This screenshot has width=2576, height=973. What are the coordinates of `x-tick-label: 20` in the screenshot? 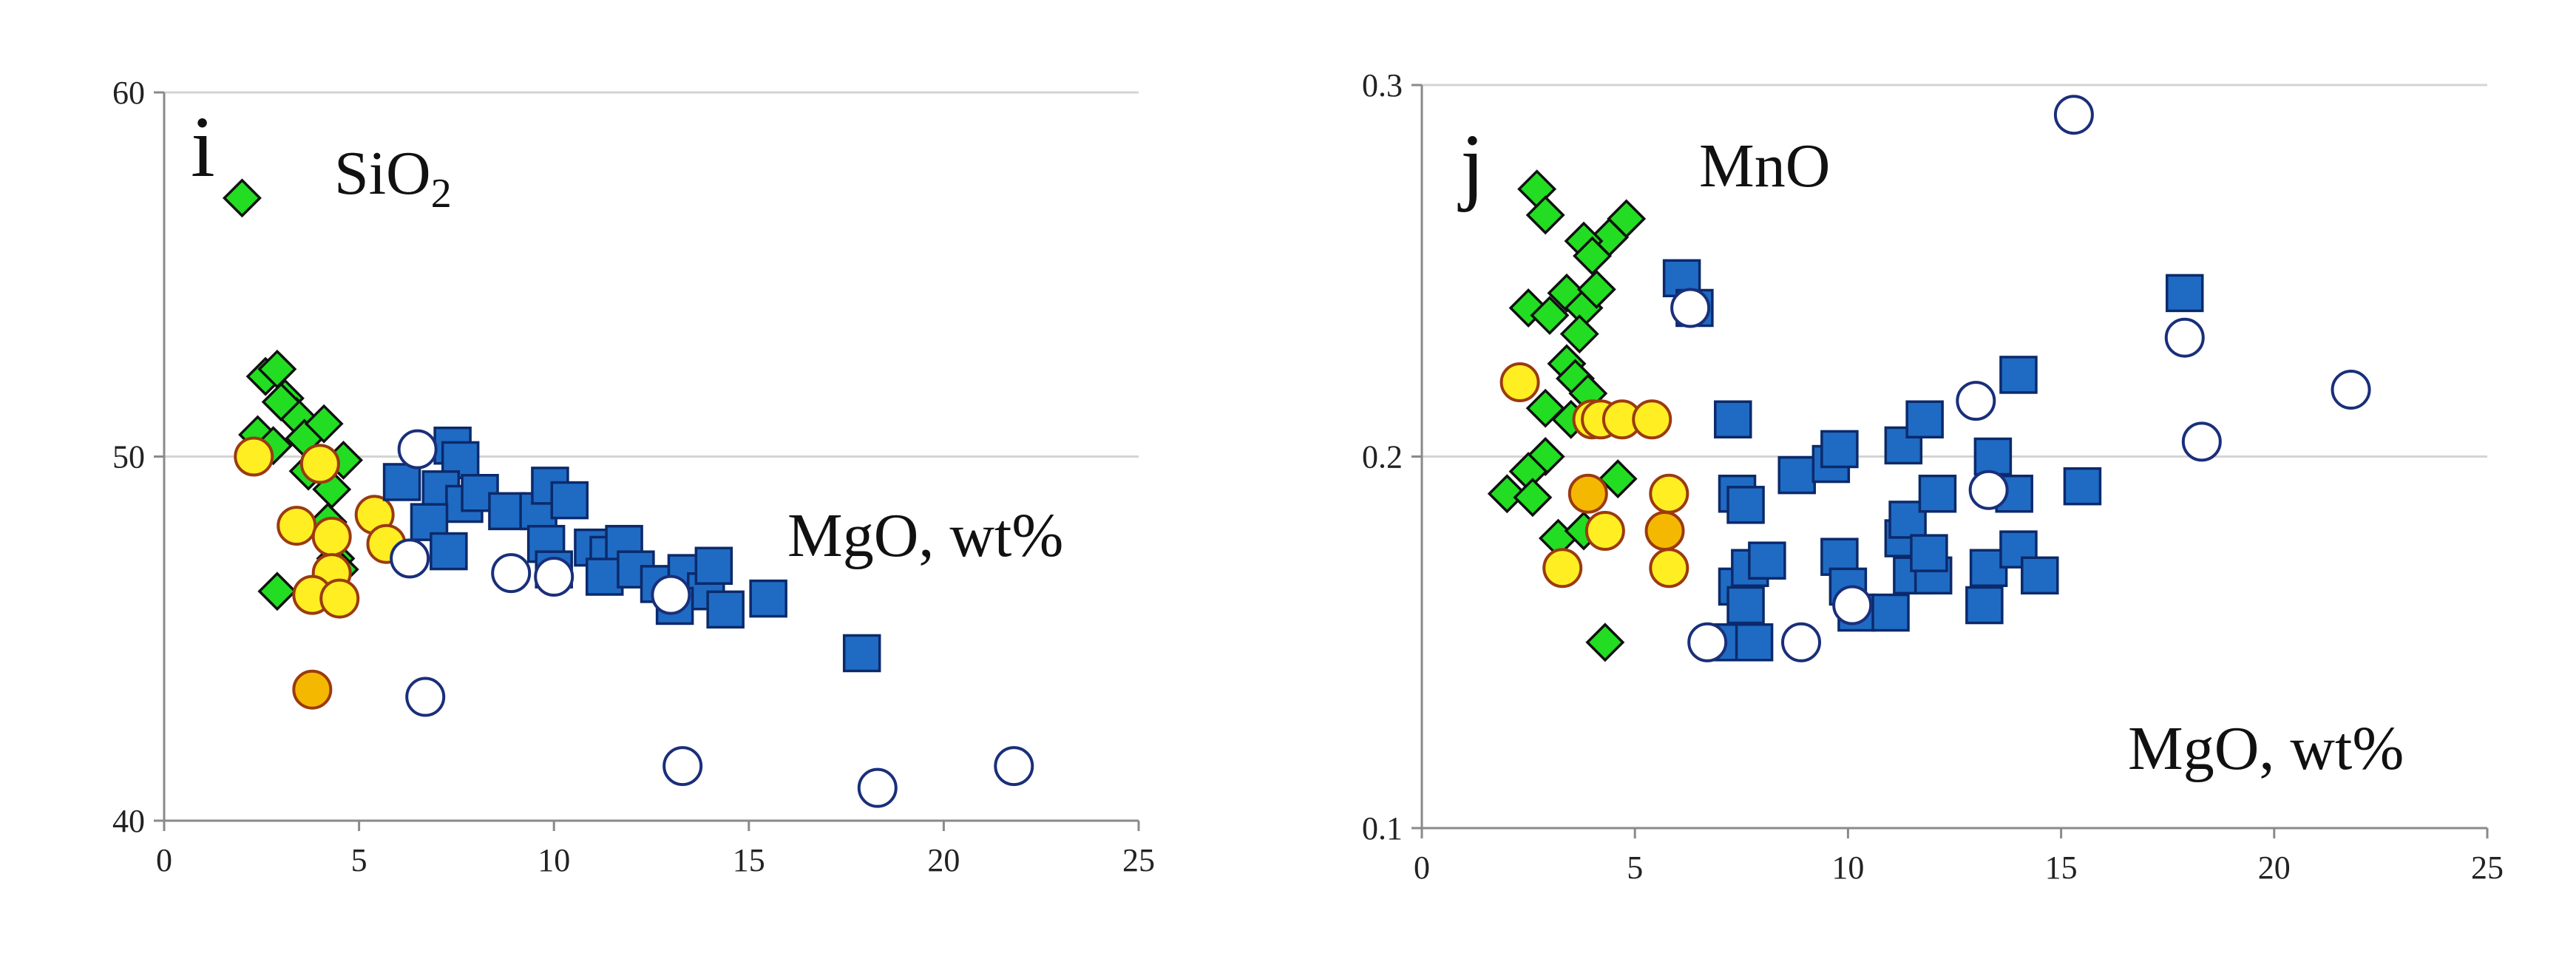 It's located at (2274, 868).